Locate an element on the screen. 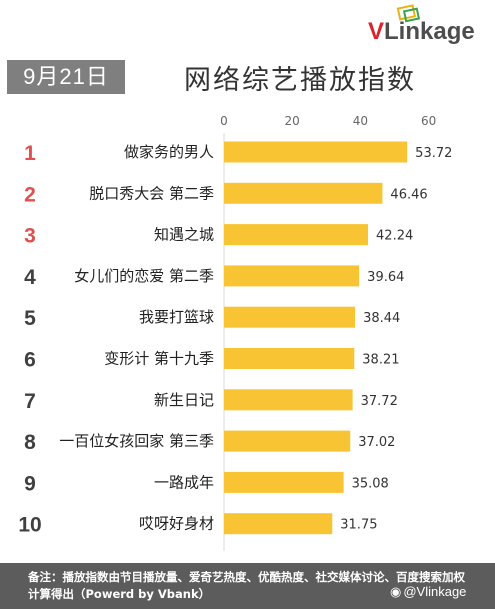 The height and width of the screenshot is (609, 495). bar-value-label: 35.08 is located at coordinates (370, 483).